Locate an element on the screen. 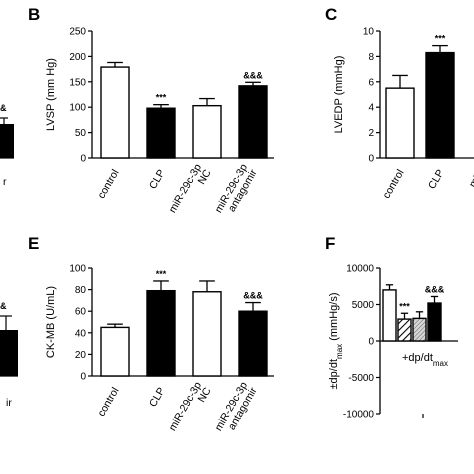  category-label-line-b: control is located at coordinates (108, 184).